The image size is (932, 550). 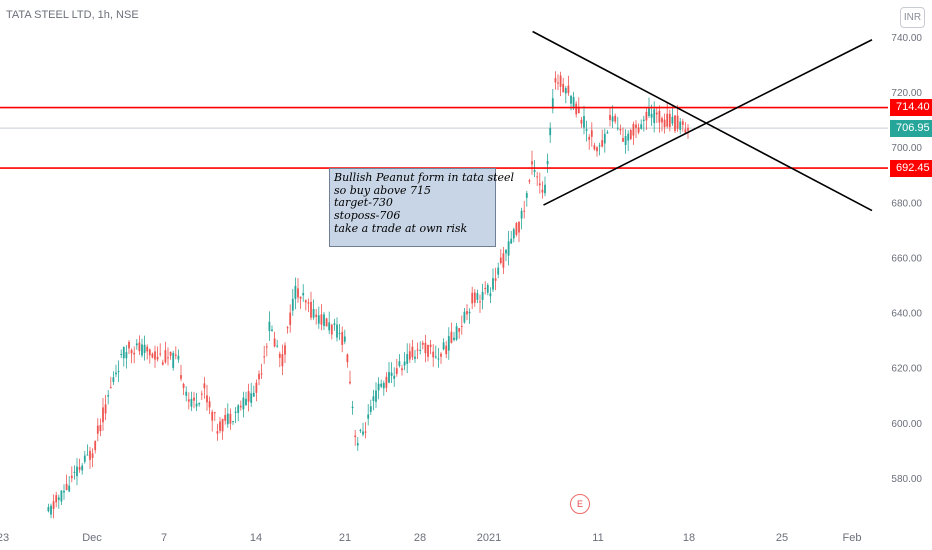 I want to click on earnings-event-marker: E, so click(x=580, y=504).